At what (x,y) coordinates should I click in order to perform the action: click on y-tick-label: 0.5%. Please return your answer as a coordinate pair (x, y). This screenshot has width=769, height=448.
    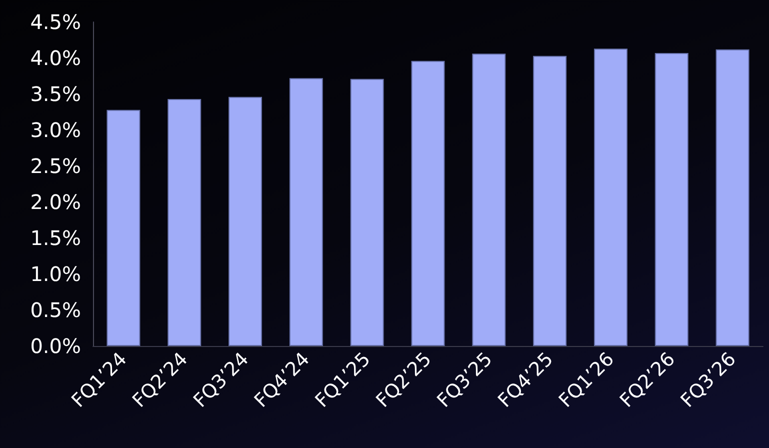
    Looking at the image, I should click on (55, 310).